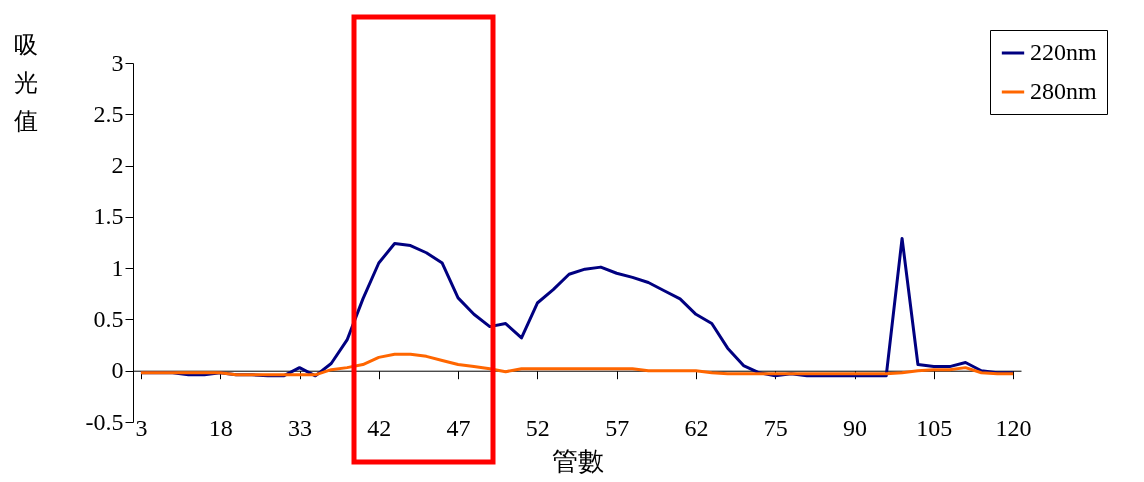 The height and width of the screenshot is (482, 1144). I want to click on y-tick-label: 3, so click(117, 62).